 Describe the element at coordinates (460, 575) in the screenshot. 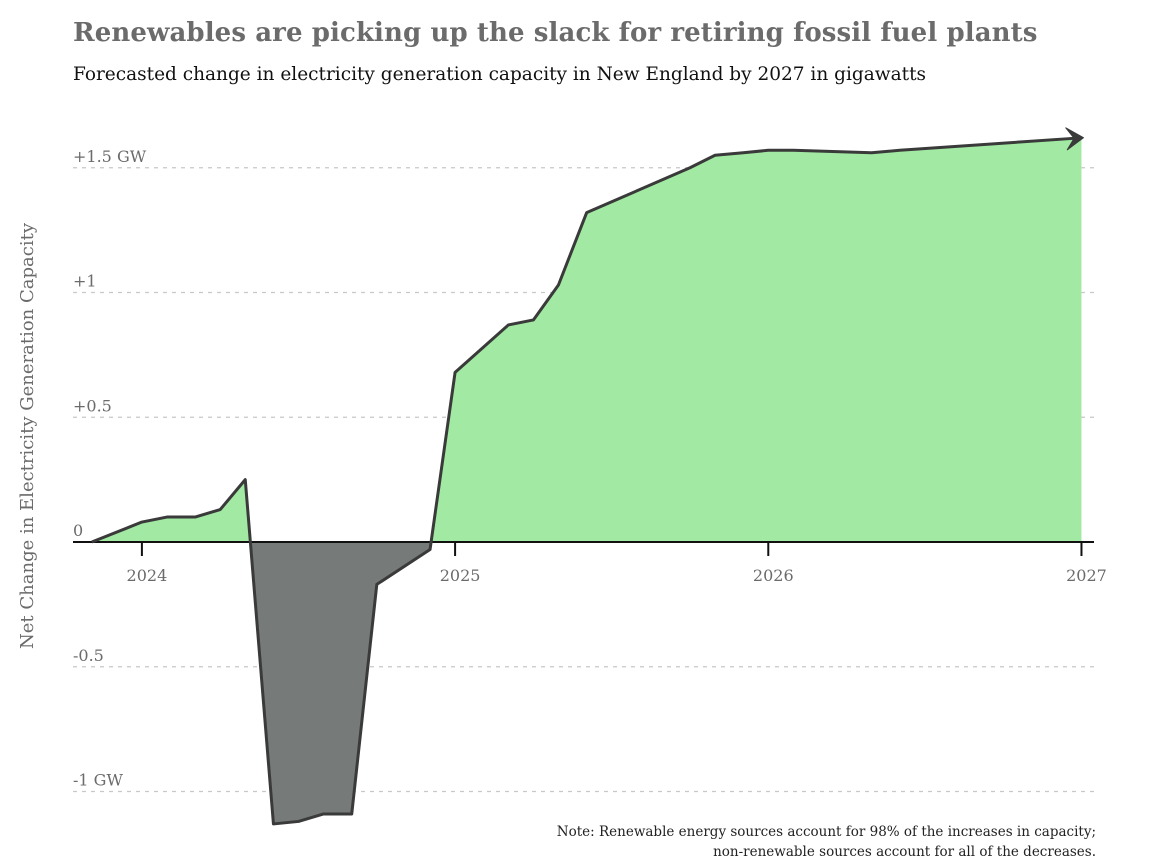

I see `x-tick-label: 2025` at that location.